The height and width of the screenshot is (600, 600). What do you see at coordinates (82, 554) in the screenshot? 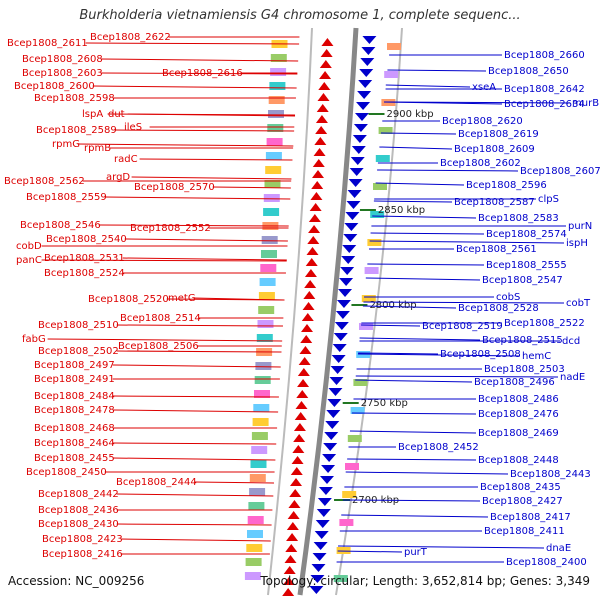
I see `left-gene-label: Bcep1808_2416` at bounding box center [82, 554].